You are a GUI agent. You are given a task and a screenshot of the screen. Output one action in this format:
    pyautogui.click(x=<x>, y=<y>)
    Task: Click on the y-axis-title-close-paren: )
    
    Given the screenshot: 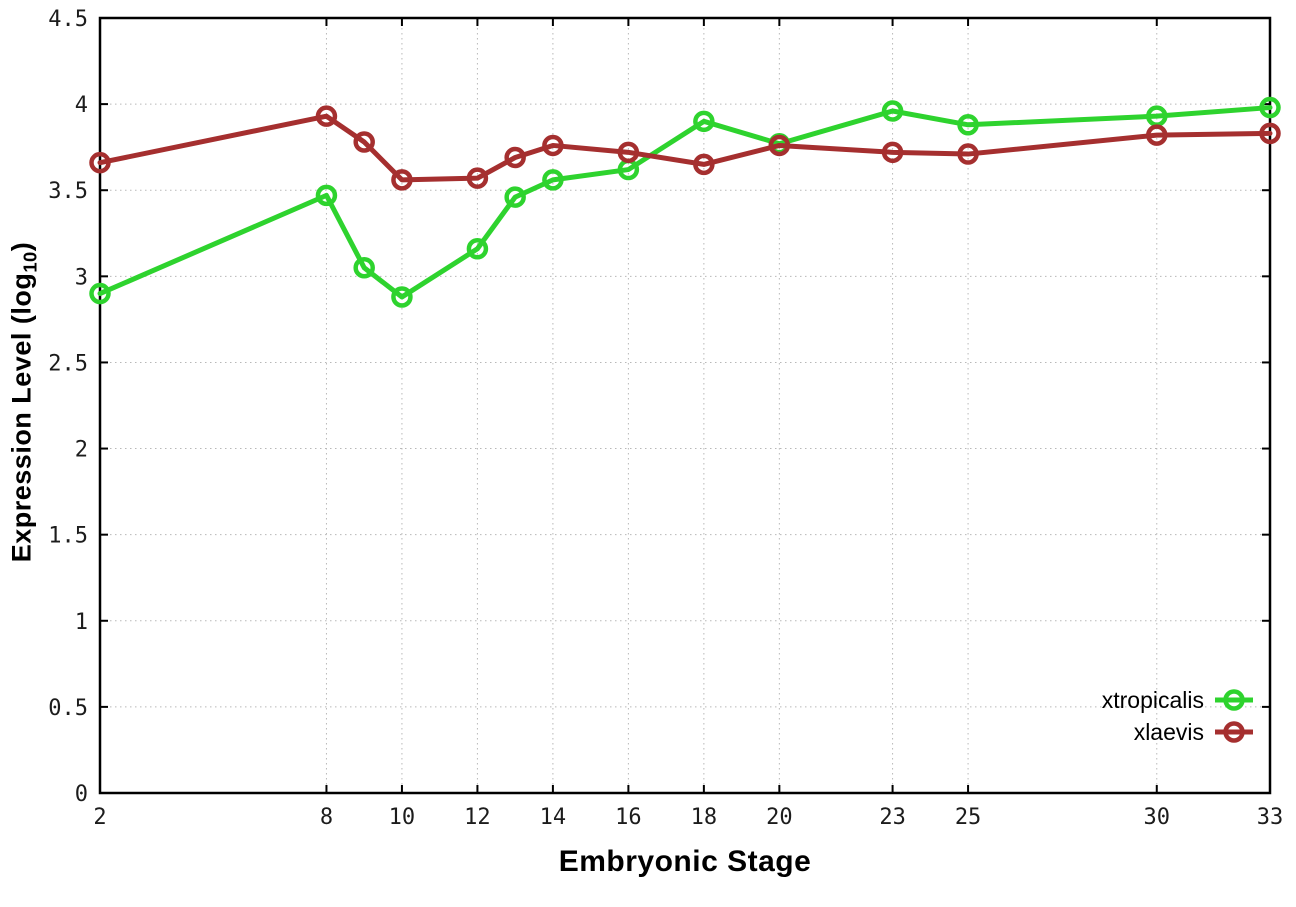 What is the action you would take?
    pyautogui.click(x=21, y=246)
    